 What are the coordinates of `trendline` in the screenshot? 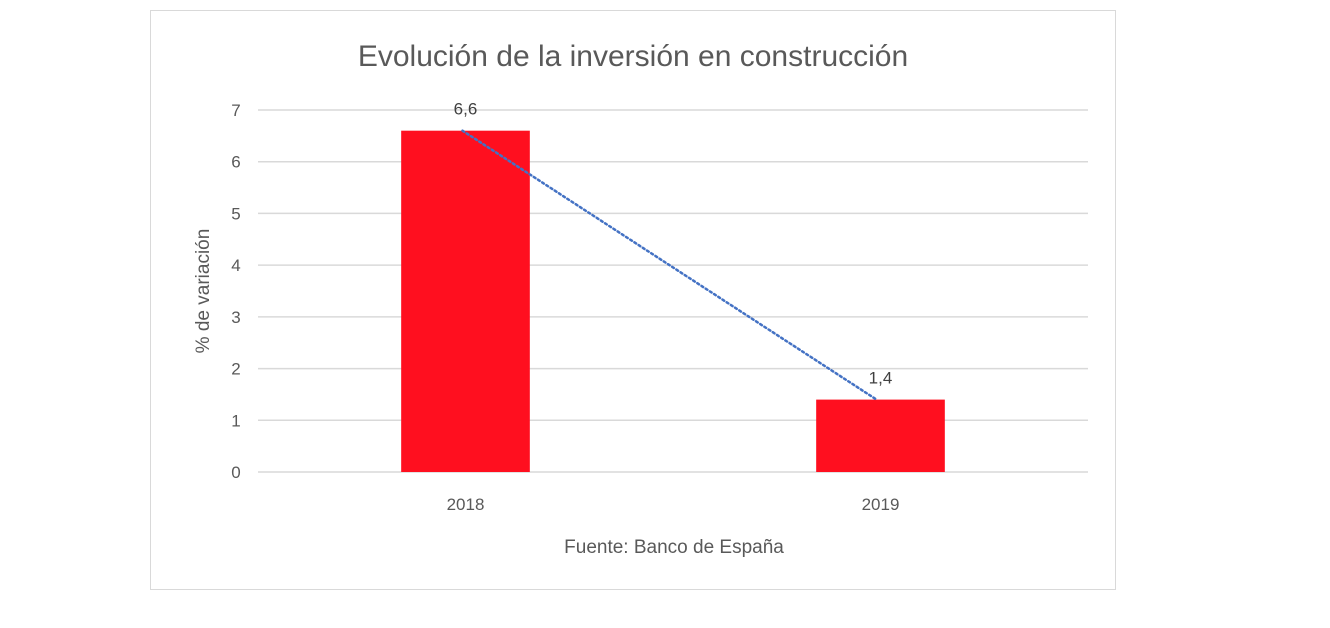 It's located at (669, 265).